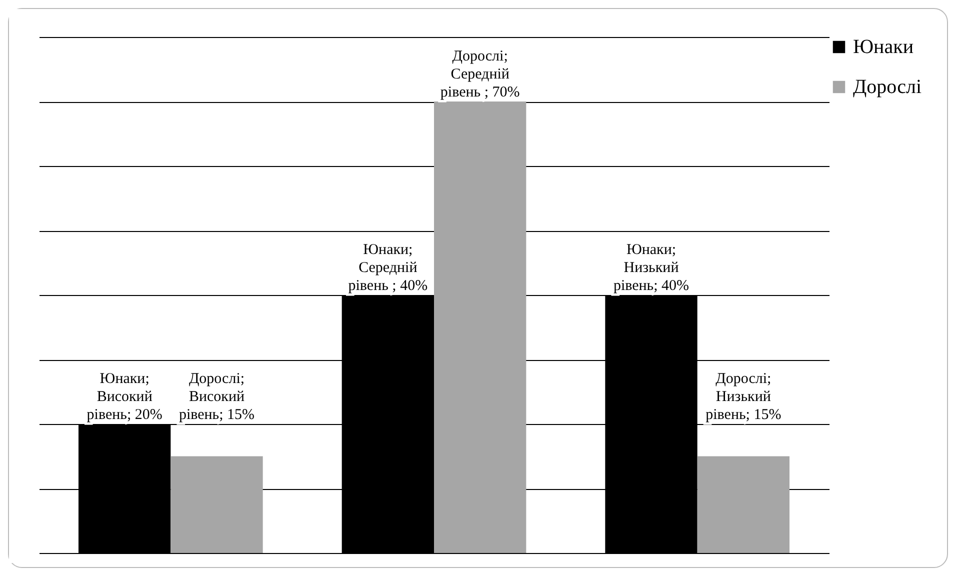 This screenshot has height=580, width=960. What do you see at coordinates (124, 397) in the screenshot?
I see `data-label: Юнаки; Високий рівень; 20%` at bounding box center [124, 397].